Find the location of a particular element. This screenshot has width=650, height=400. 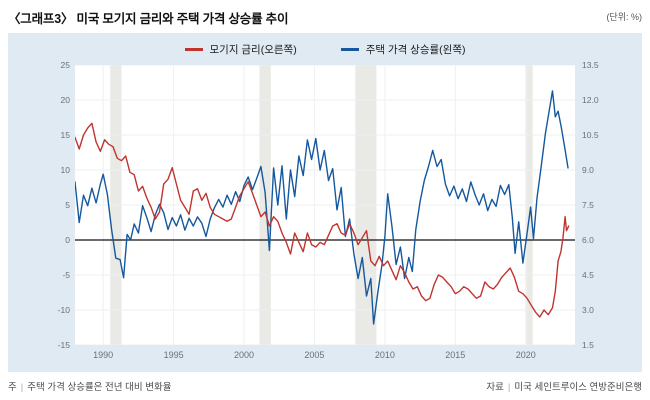

right-axis-tick: 6.0 is located at coordinates (588, 240).